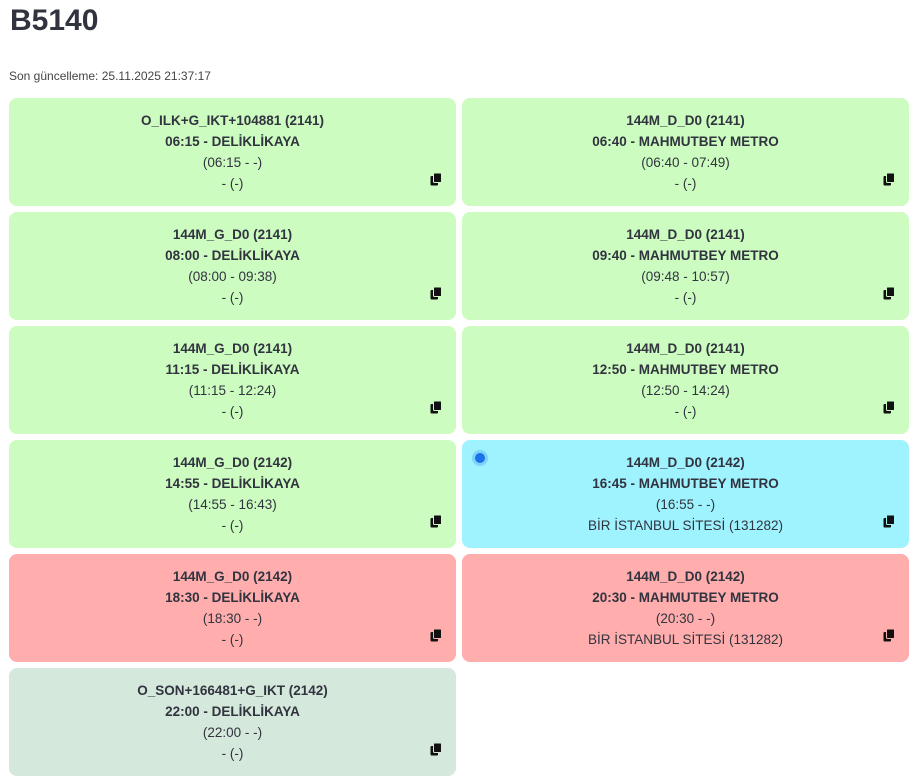 Image resolution: width=920 pixels, height=784 pixels. Describe the element at coordinates (685, 483) in the screenshot. I see `departure: 16:45 - MAHMUTBEY METRO` at that location.